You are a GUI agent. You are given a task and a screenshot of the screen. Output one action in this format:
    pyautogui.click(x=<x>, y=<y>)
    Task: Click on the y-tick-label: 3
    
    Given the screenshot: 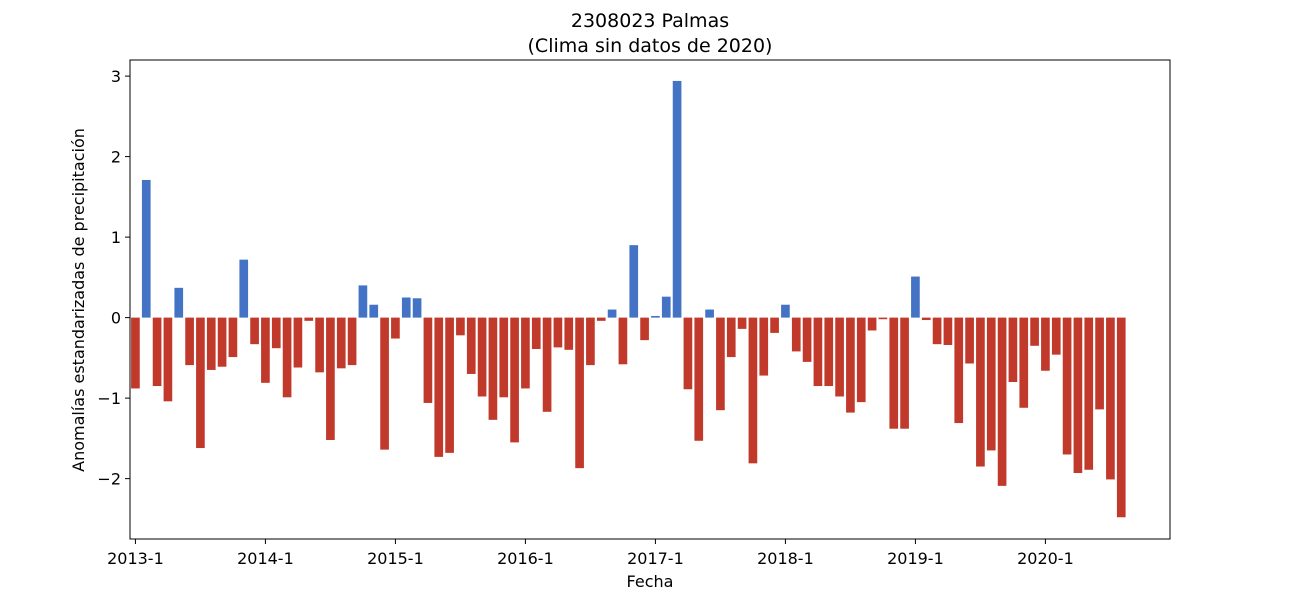 What is the action you would take?
    pyautogui.click(x=116, y=76)
    